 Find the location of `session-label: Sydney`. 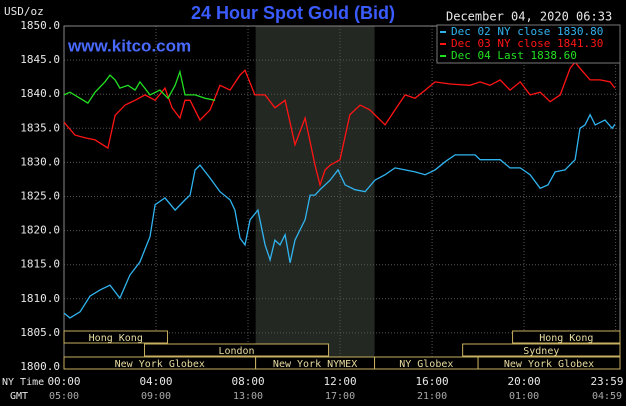

session-label: Sydney is located at coordinates (541, 351).